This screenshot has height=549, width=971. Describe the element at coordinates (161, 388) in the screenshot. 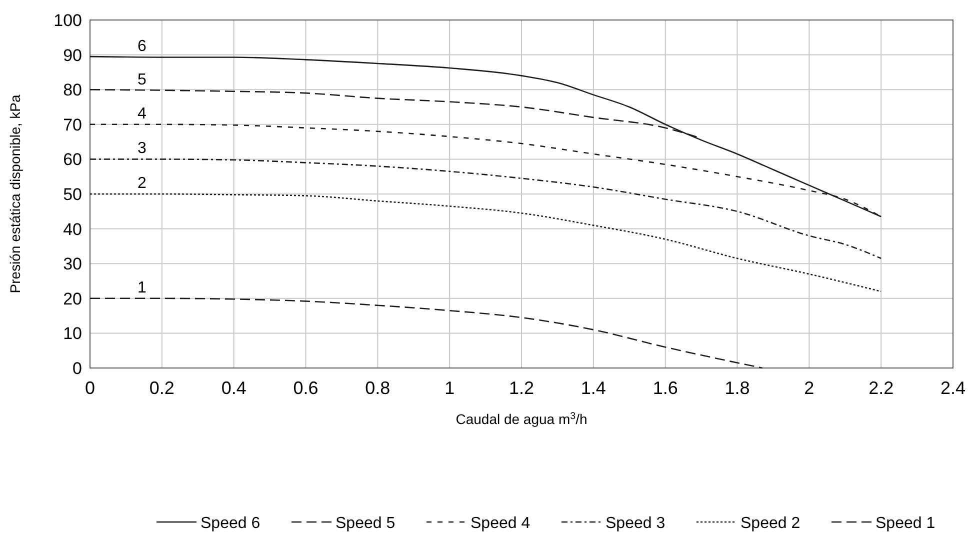

I see `x-tick-label: 0.2` at that location.